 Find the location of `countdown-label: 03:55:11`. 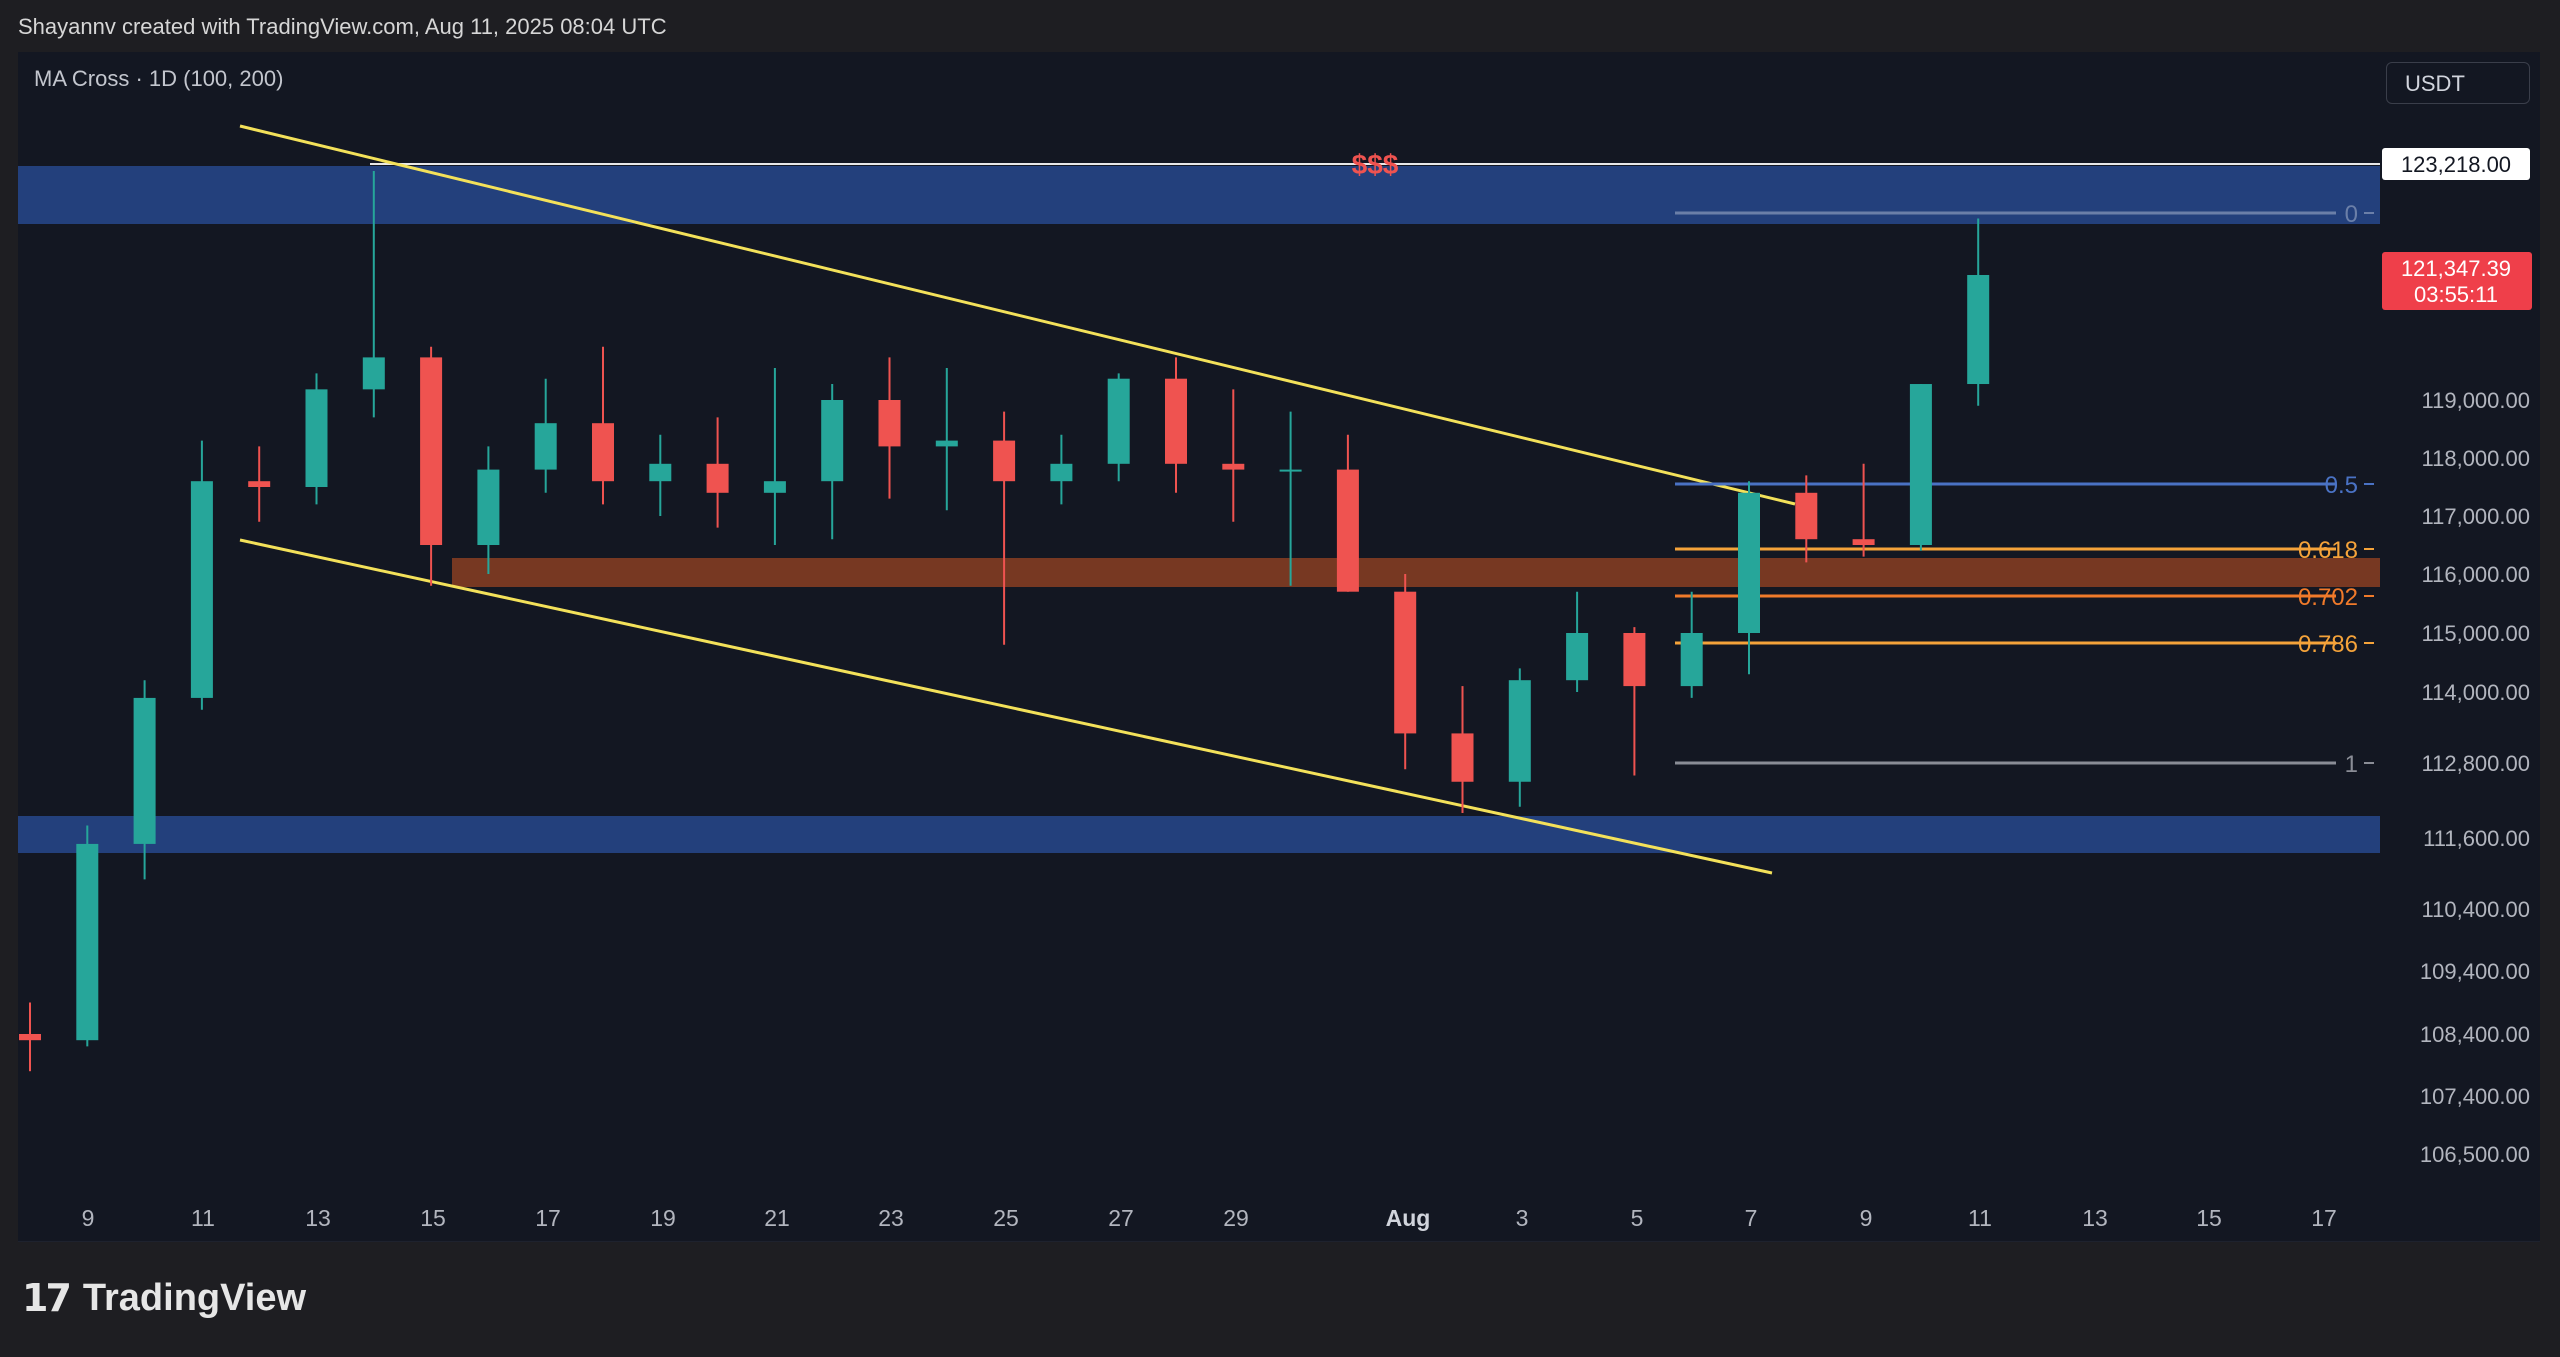

countdown-label: 03:55:11 is located at coordinates (2456, 294).